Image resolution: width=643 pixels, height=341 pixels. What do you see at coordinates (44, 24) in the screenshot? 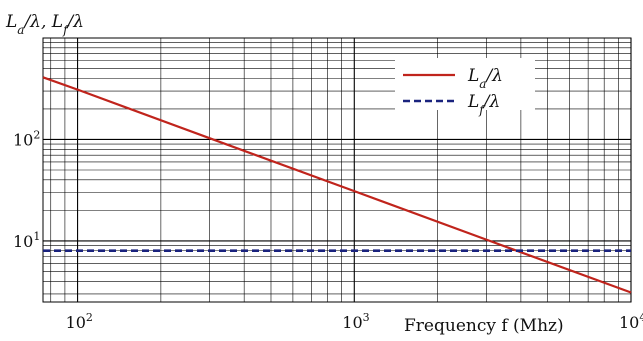
I see `y-axis-label: La/λ, Lf/λ` at bounding box center [44, 24].